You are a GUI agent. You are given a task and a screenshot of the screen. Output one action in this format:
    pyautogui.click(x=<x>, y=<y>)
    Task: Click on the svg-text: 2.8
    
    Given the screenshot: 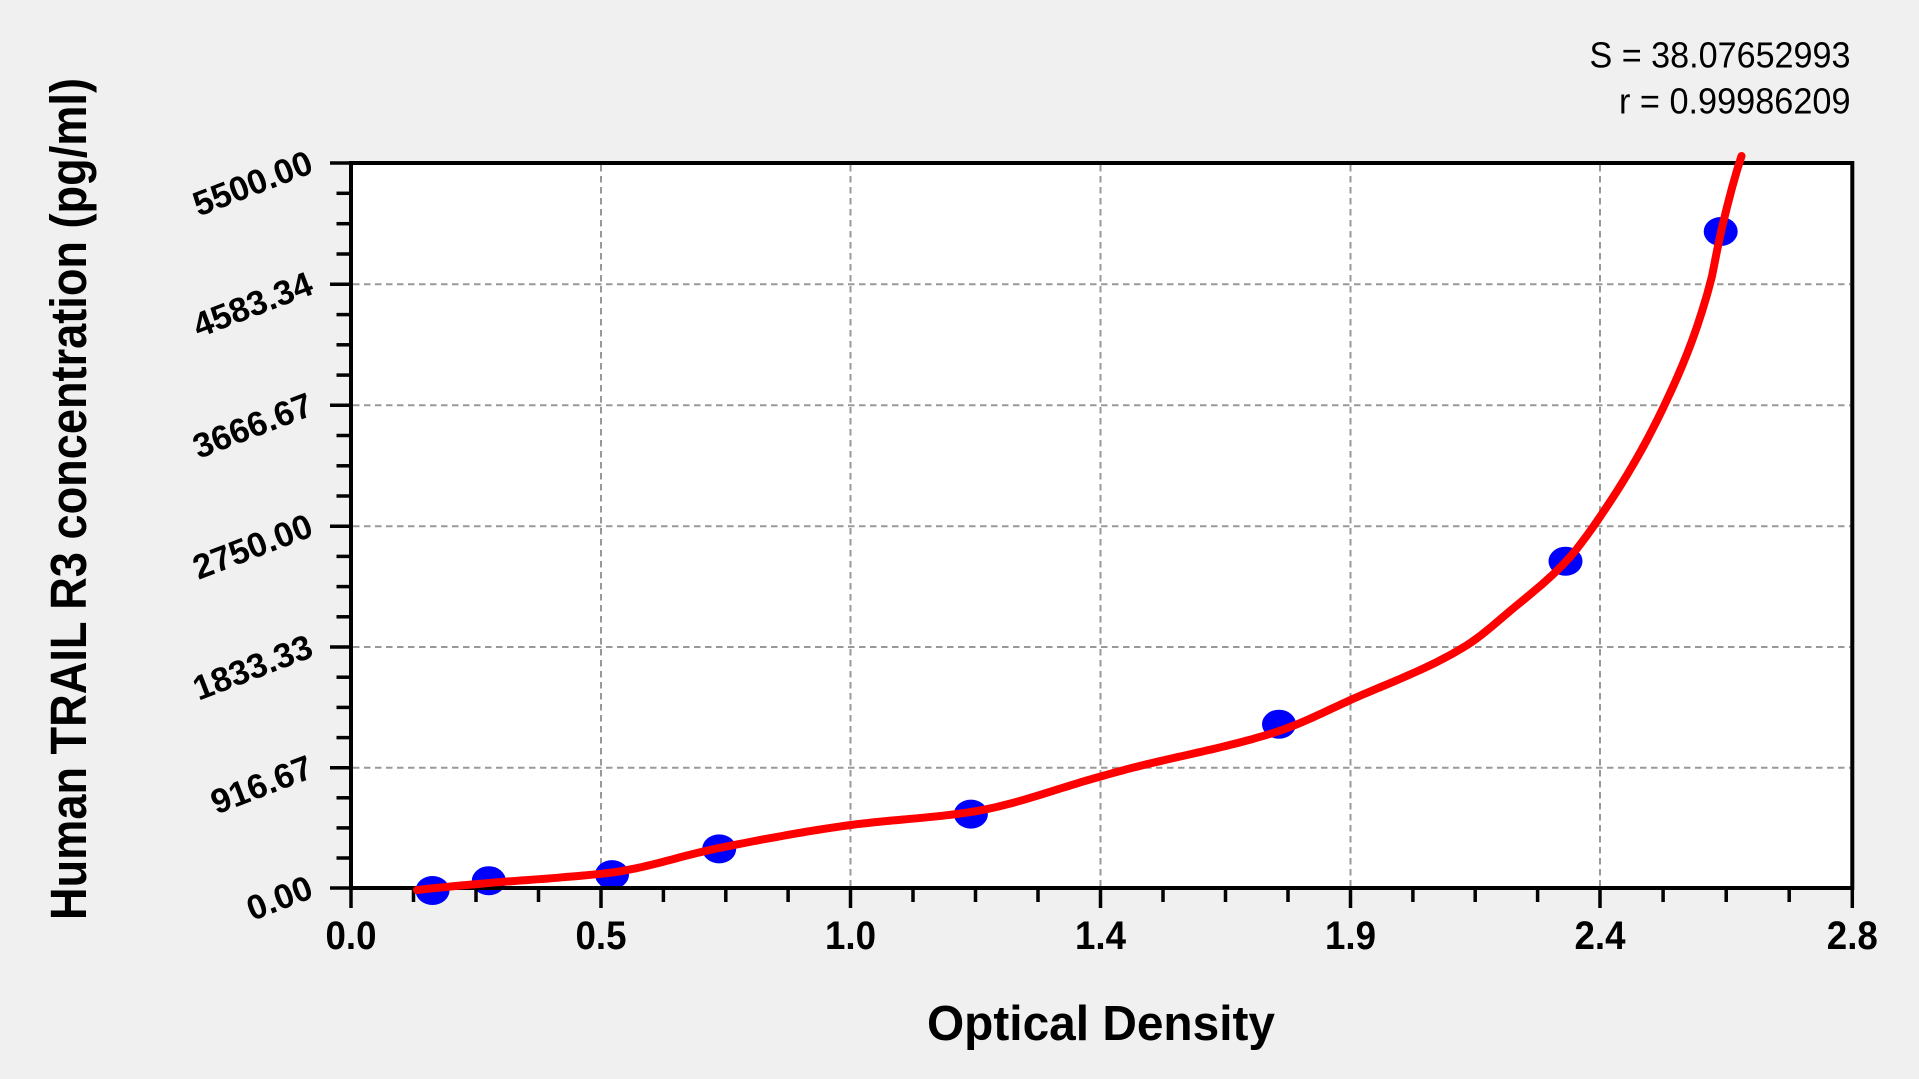 What is the action you would take?
    pyautogui.click(x=1852, y=936)
    